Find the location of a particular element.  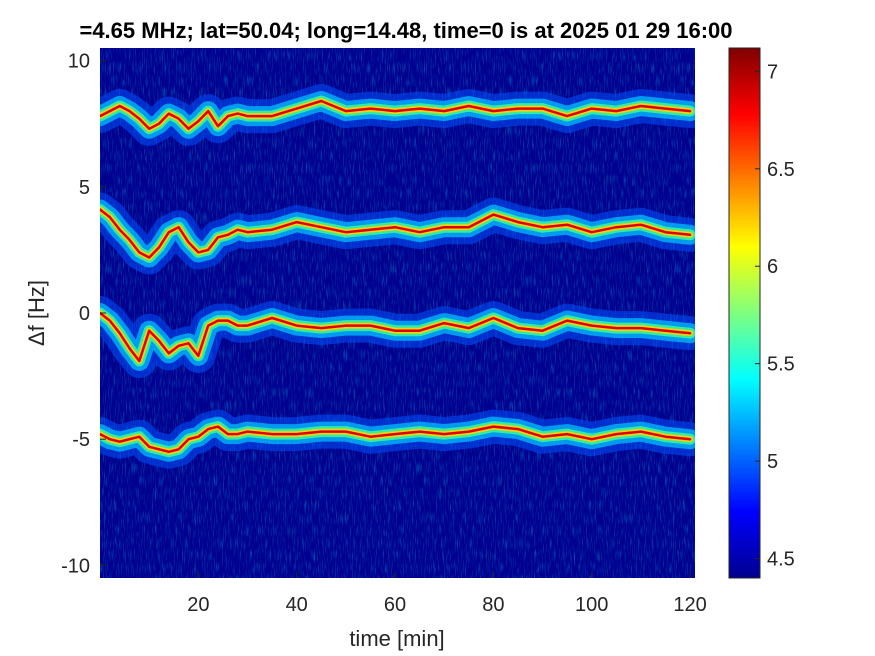

colorbar-tick-label: 6 is located at coordinates (772, 267).